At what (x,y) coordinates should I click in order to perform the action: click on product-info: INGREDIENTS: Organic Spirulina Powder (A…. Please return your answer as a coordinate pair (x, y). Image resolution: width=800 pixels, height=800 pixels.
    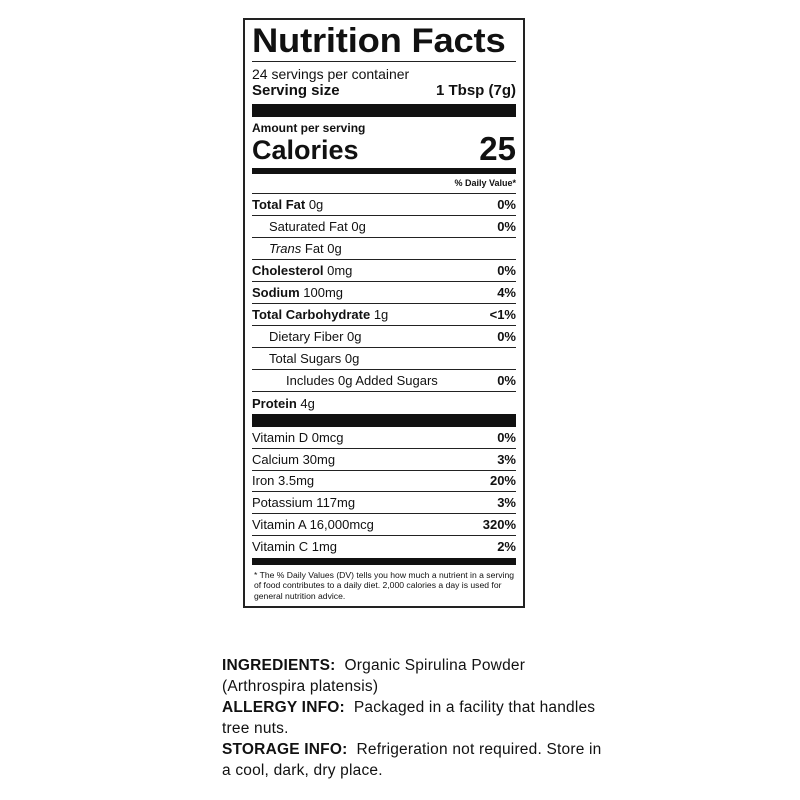
    Looking at the image, I should click on (412, 718).